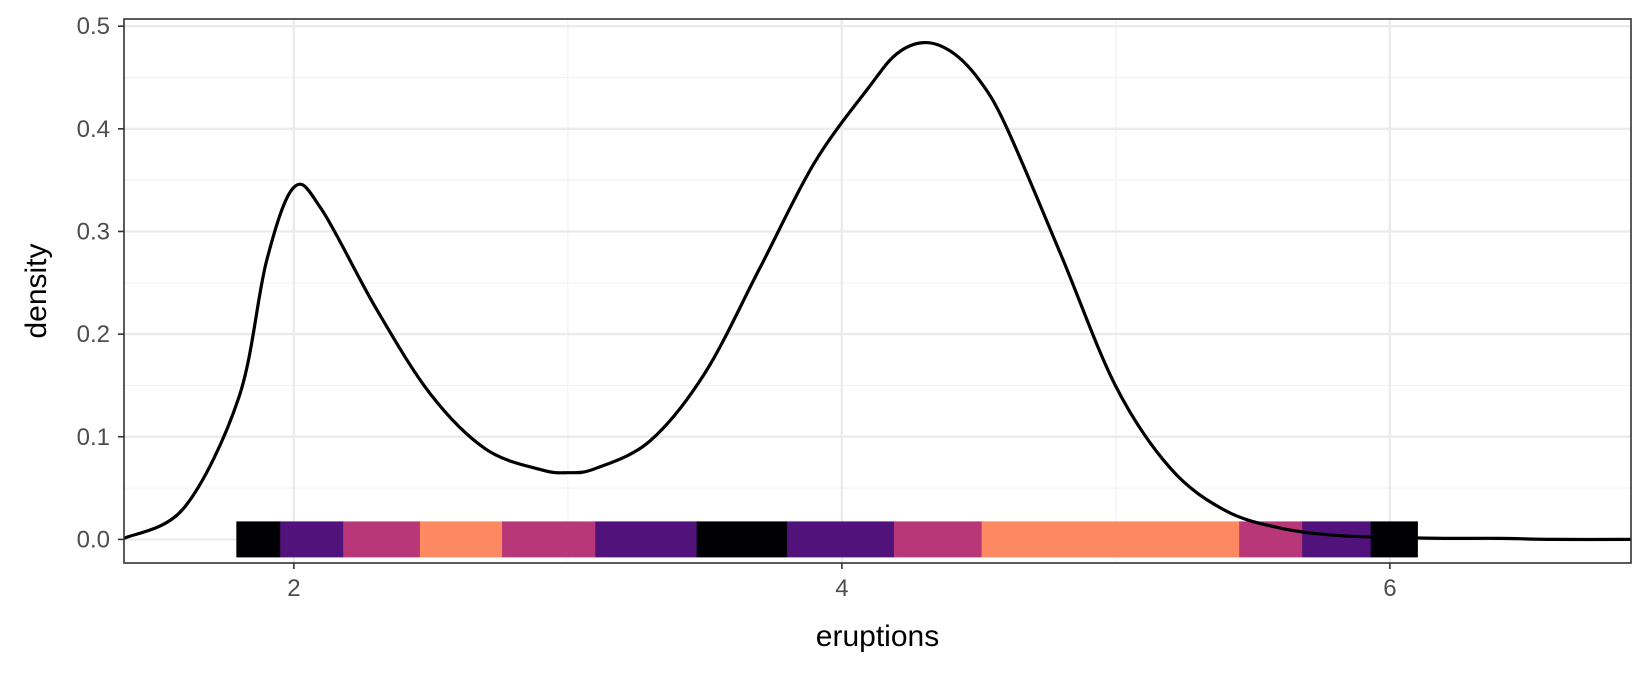 Image resolution: width=1650 pixels, height=675 pixels. I want to click on y-axis: 0.0 0.1 0.2 0.3 0.4 0.5, so click(100, 283).